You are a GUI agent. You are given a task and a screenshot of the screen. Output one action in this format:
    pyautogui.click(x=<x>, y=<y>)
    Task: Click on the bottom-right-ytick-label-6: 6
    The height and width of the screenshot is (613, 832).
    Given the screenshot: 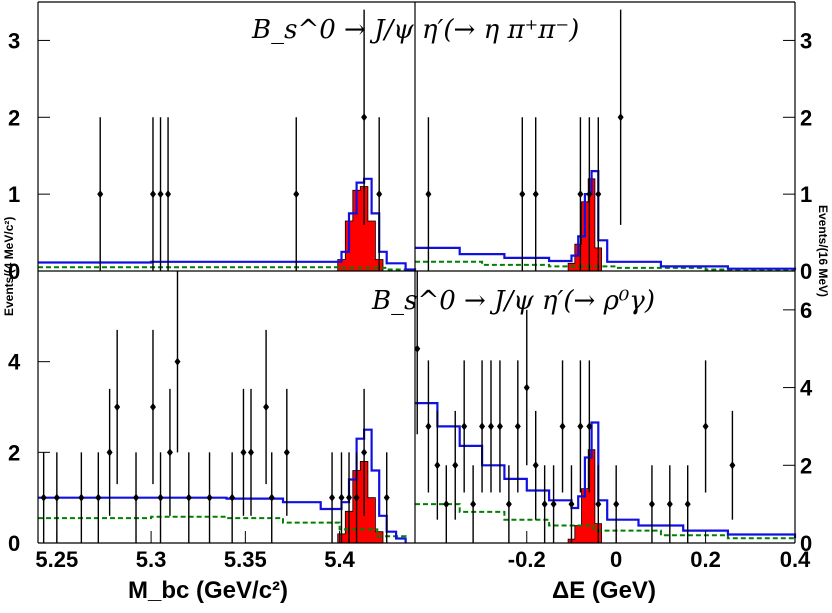 What is the action you would take?
    pyautogui.click(x=806, y=310)
    